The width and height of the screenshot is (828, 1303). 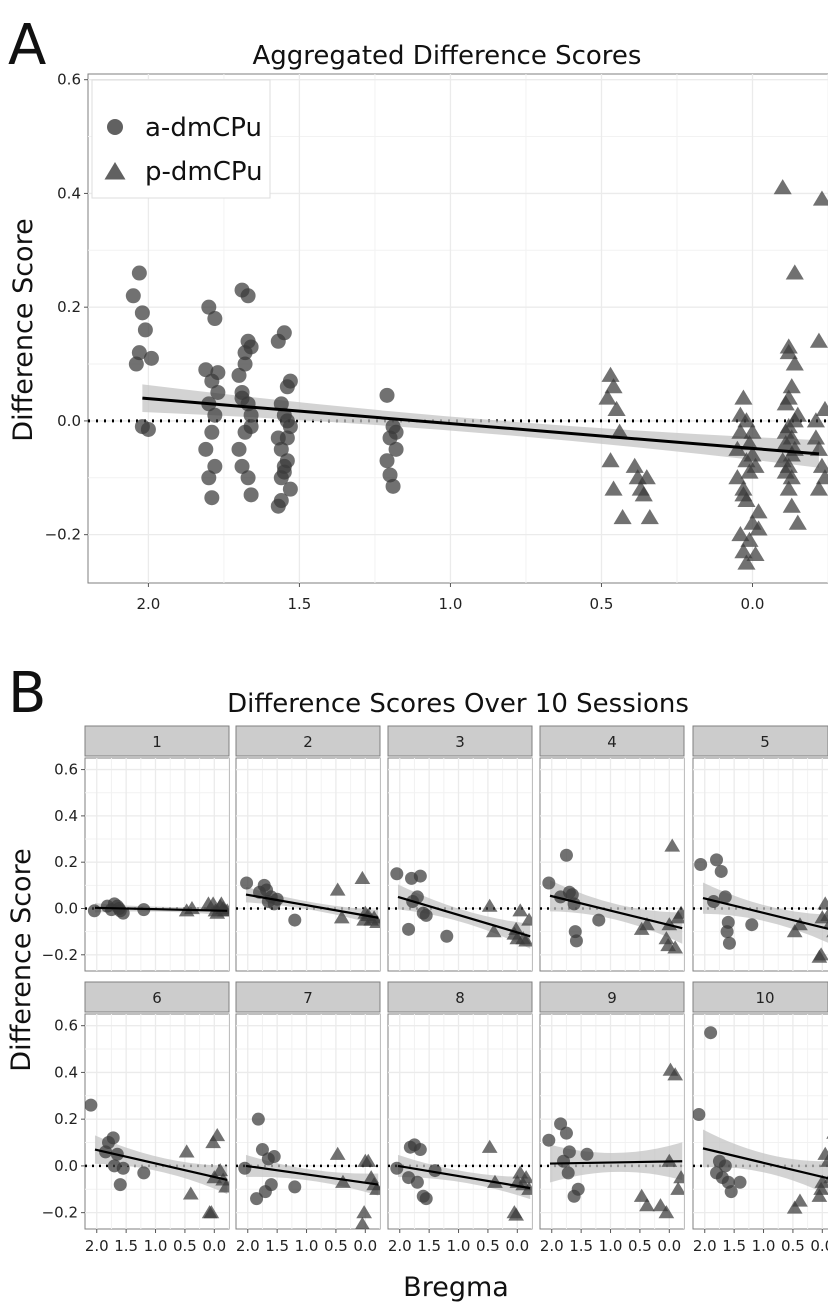 I want to click on facet-10-xtick-label: 1.5, so click(x=734, y=1246).